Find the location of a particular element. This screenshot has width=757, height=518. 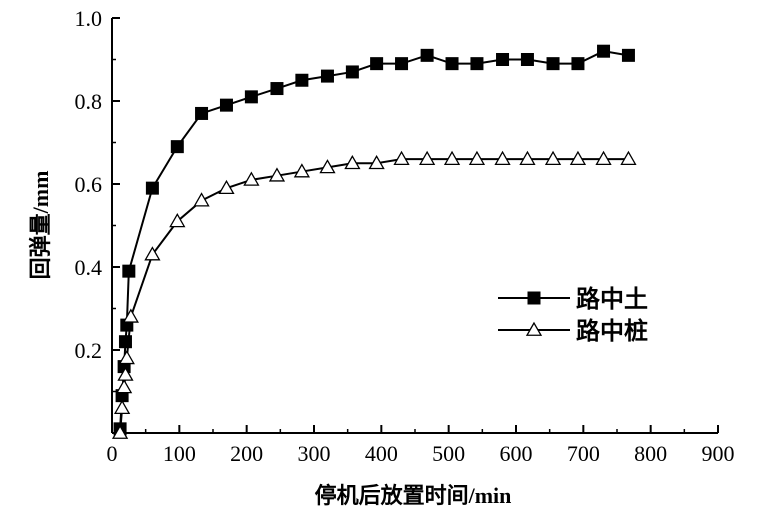

x-tick-label: 800 is located at coordinates (650, 453).